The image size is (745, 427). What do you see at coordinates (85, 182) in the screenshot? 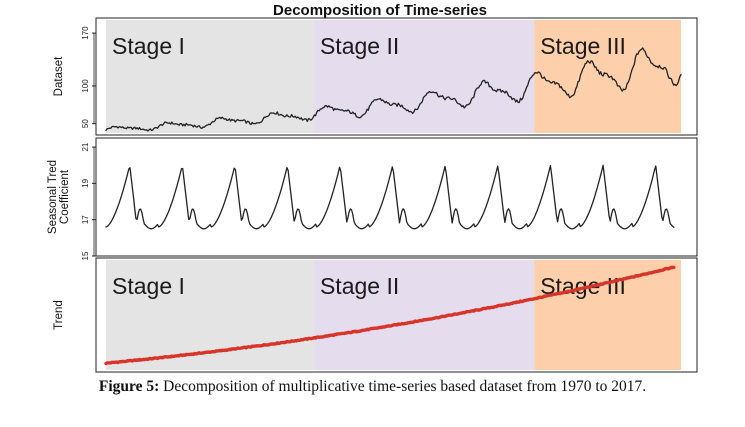
I see `y-tick-label: 19` at bounding box center [85, 182].